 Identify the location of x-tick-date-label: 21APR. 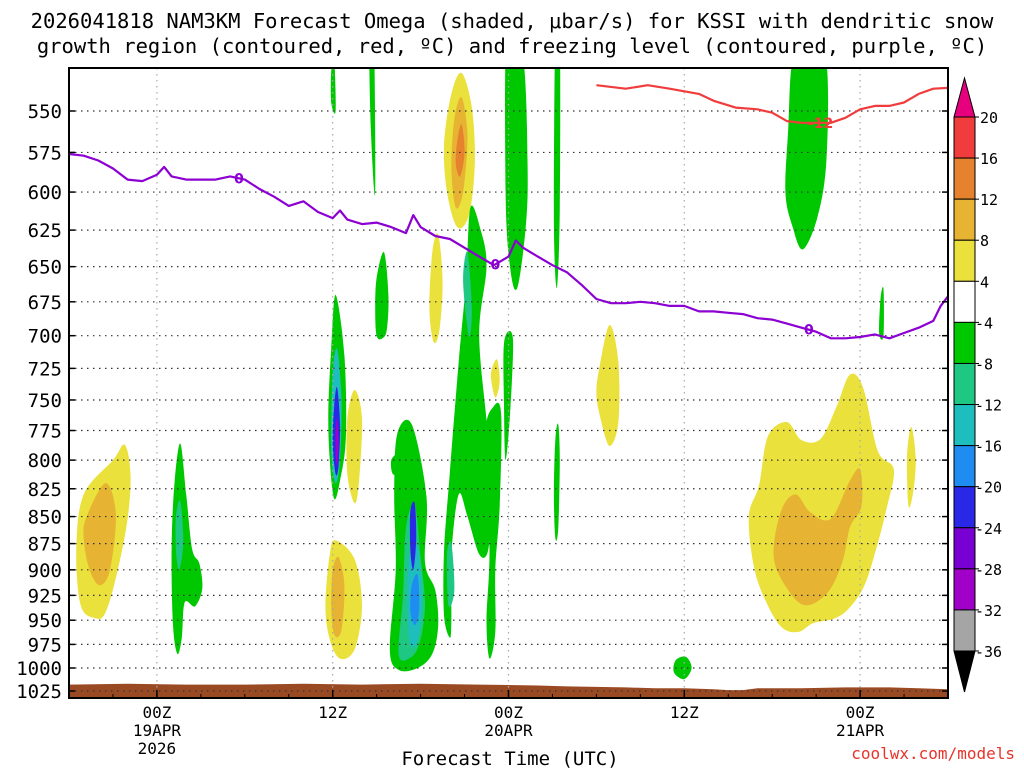
(860, 730).